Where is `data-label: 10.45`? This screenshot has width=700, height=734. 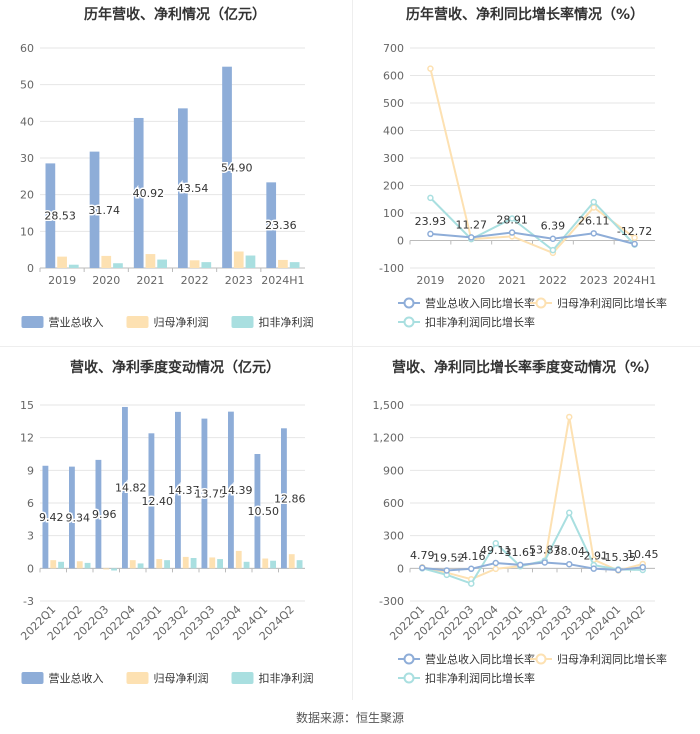
data-label: 10.45 is located at coordinates (643, 554).